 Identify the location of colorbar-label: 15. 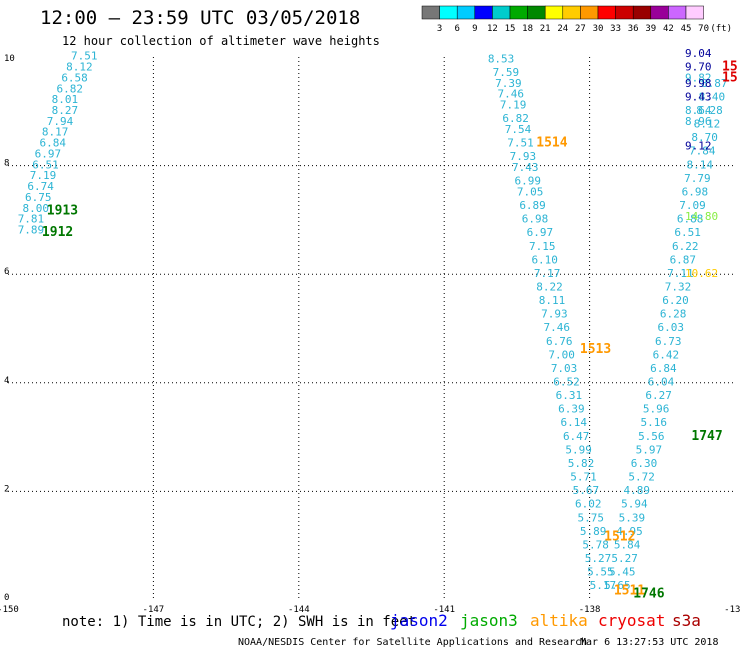
(510, 29).